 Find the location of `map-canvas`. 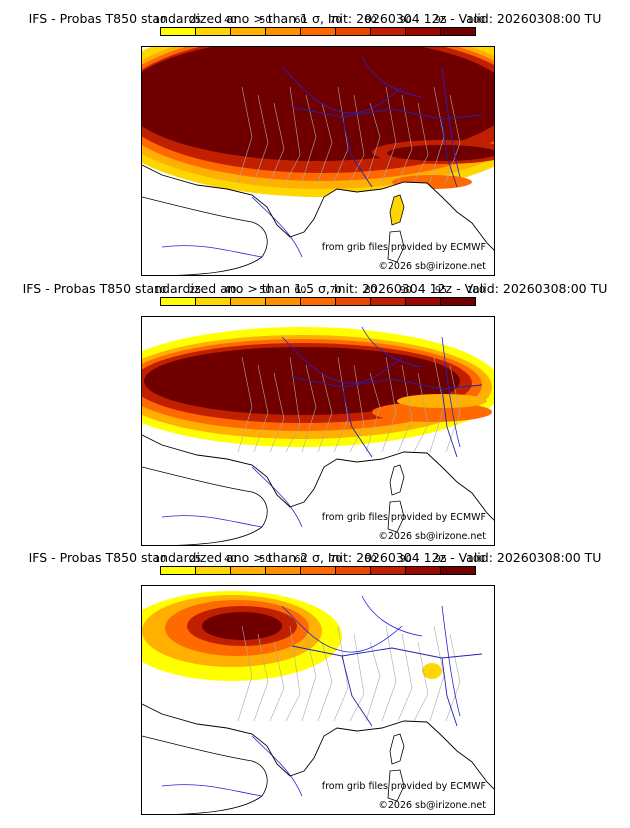

map-canvas is located at coordinates (318, 435).